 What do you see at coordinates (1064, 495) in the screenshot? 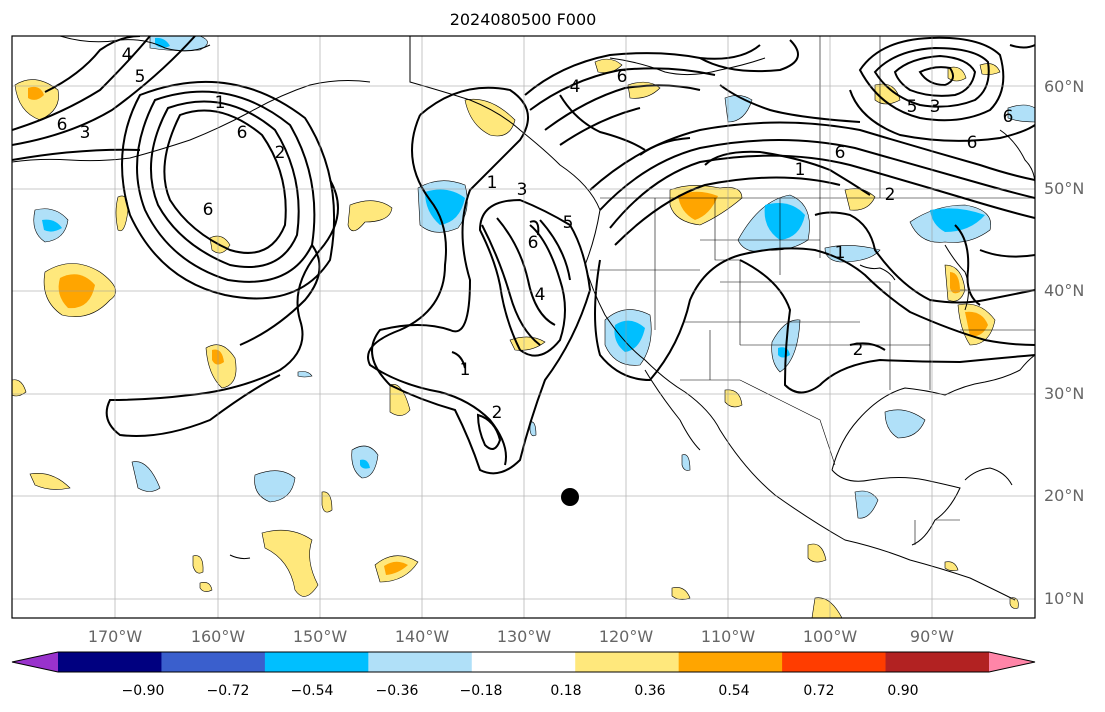
I see `lat-label: 20°N` at bounding box center [1064, 495].